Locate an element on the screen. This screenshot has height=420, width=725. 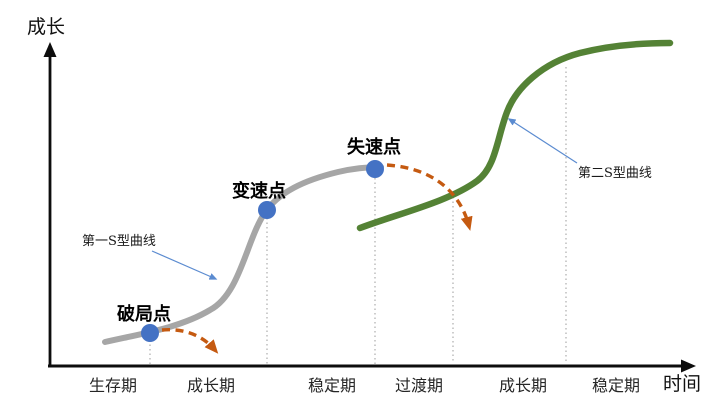
phase-label-stable-1: 稳定期 is located at coordinates (332, 386).